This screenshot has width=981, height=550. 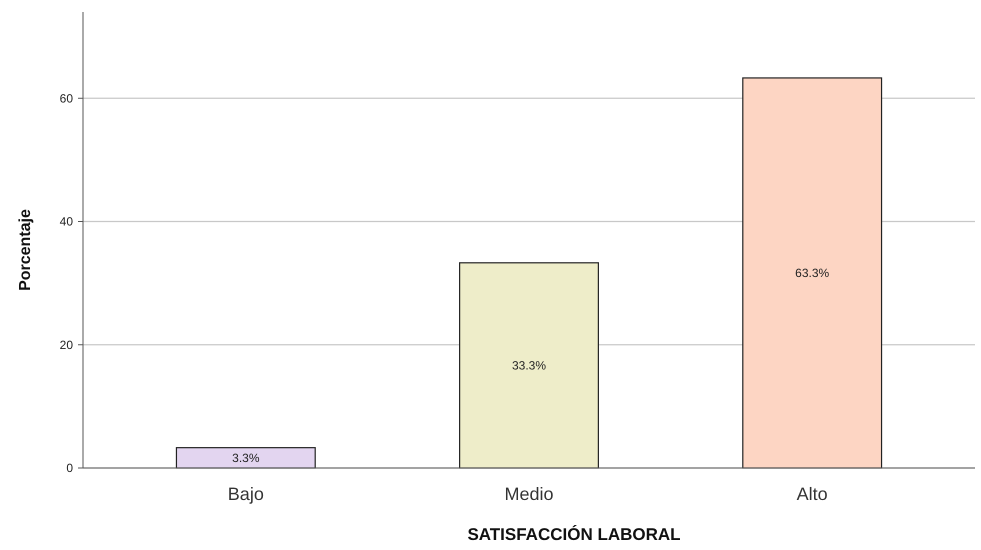 I want to click on y-tick-label: 40, so click(x=67, y=221).